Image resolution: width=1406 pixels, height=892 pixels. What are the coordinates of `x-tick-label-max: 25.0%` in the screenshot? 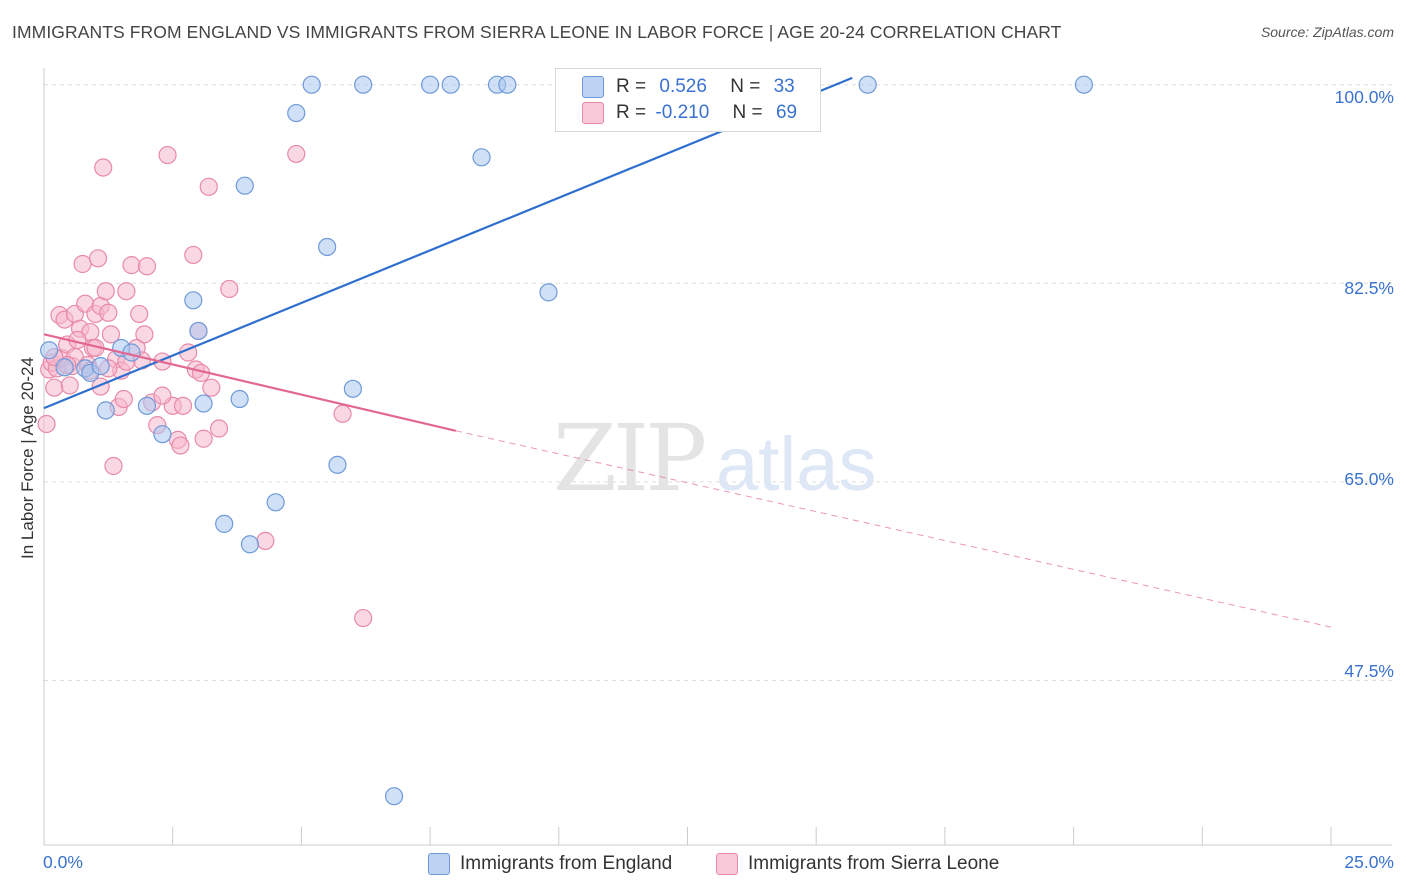 It's located at (1369, 862).